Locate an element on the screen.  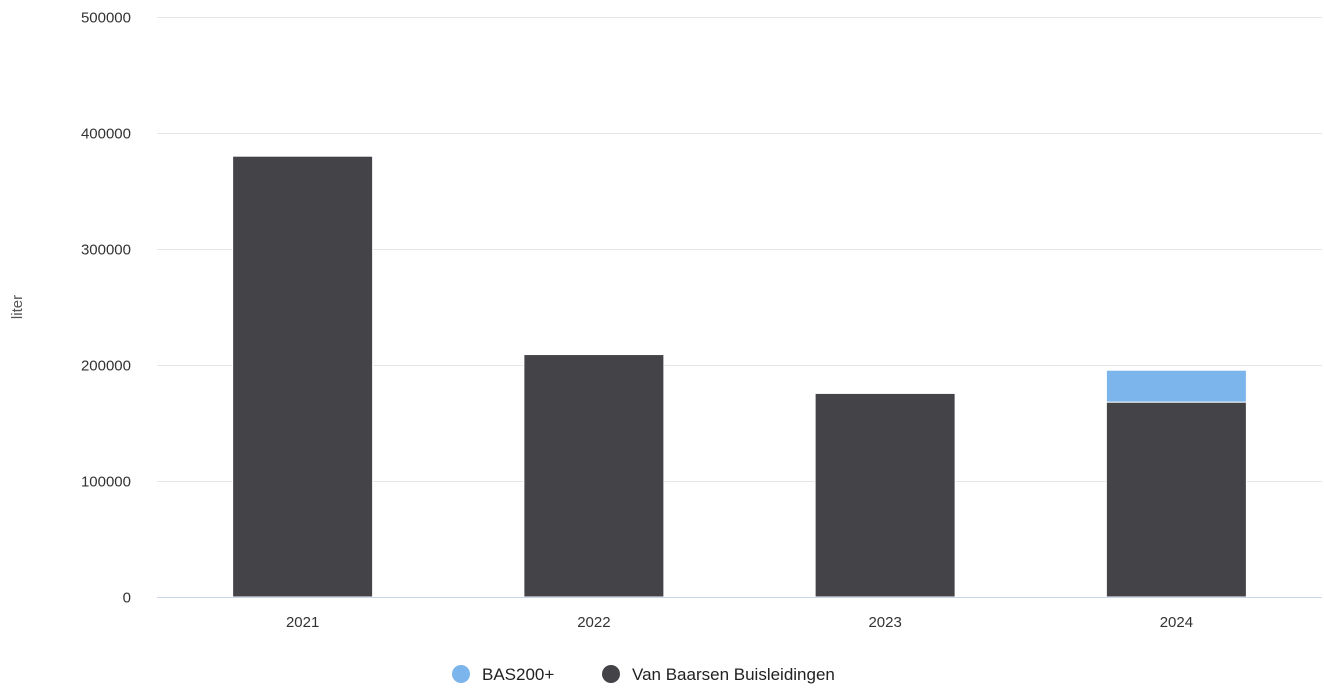
bar-van-baarsen-buisleidingen-2024 is located at coordinates (1176, 499).